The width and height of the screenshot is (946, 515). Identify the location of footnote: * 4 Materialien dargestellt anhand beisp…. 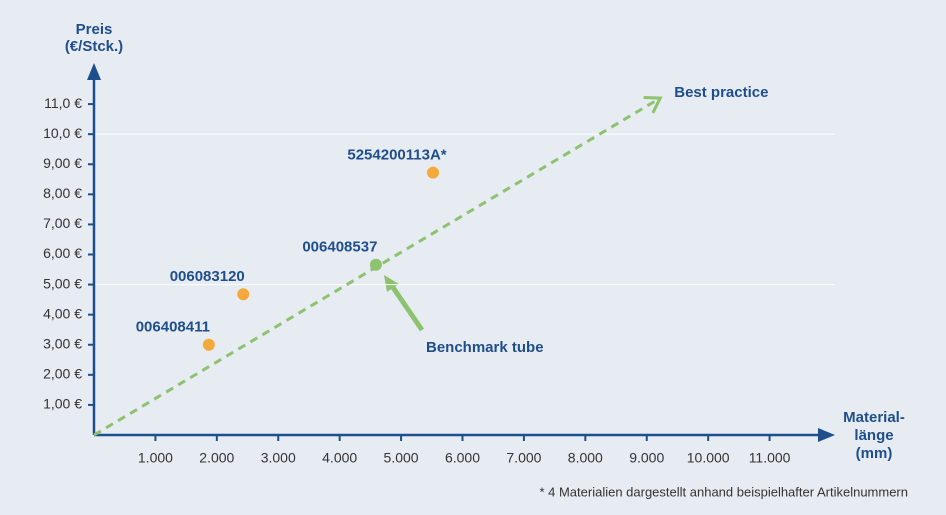
(723, 491).